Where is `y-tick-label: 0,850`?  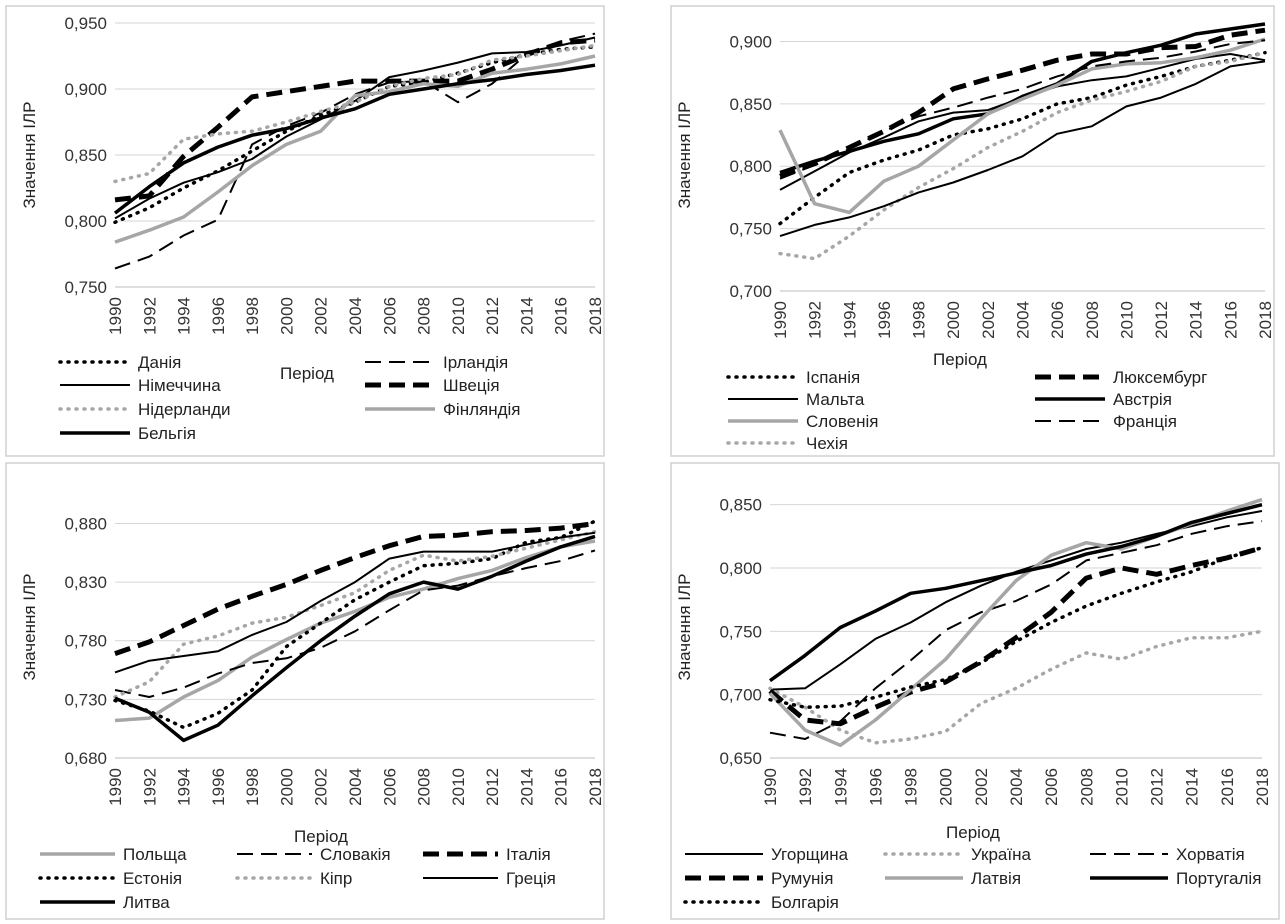 y-tick-label: 0,850 is located at coordinates (750, 104).